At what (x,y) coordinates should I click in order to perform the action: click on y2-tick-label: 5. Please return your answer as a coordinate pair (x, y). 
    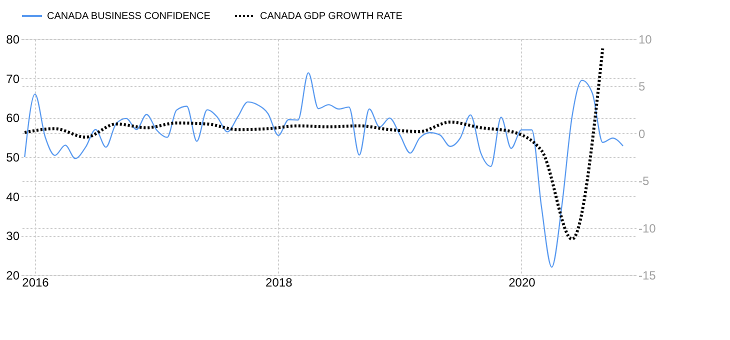
    Looking at the image, I should click on (642, 87).